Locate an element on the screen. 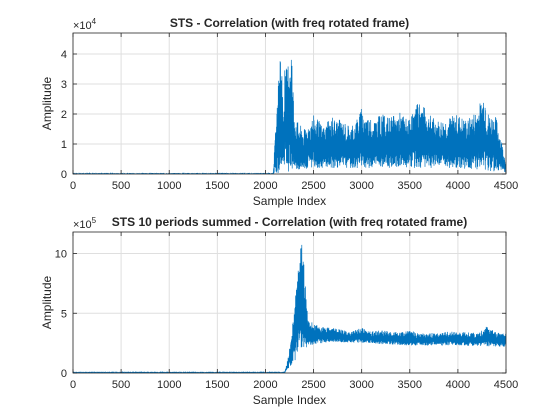  y-exponent-power: 5 is located at coordinates (94, 220).